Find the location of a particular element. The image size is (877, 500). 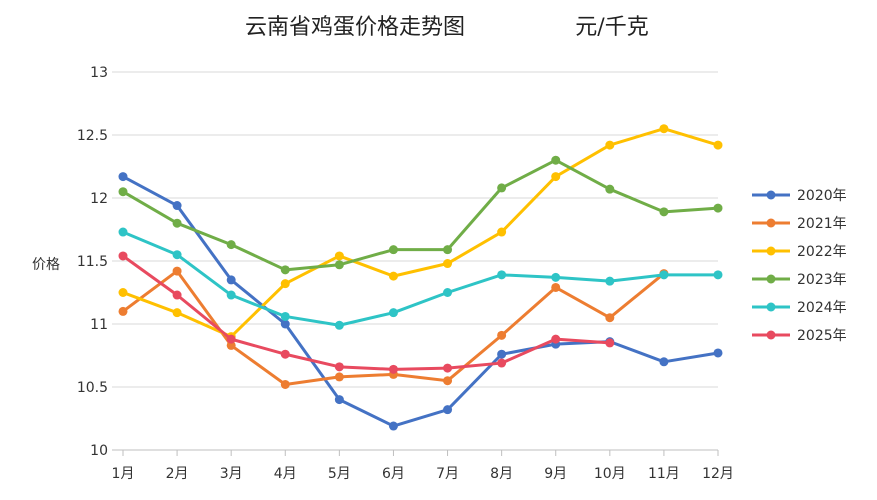

legend-item: 2021年 is located at coordinates (799, 224).